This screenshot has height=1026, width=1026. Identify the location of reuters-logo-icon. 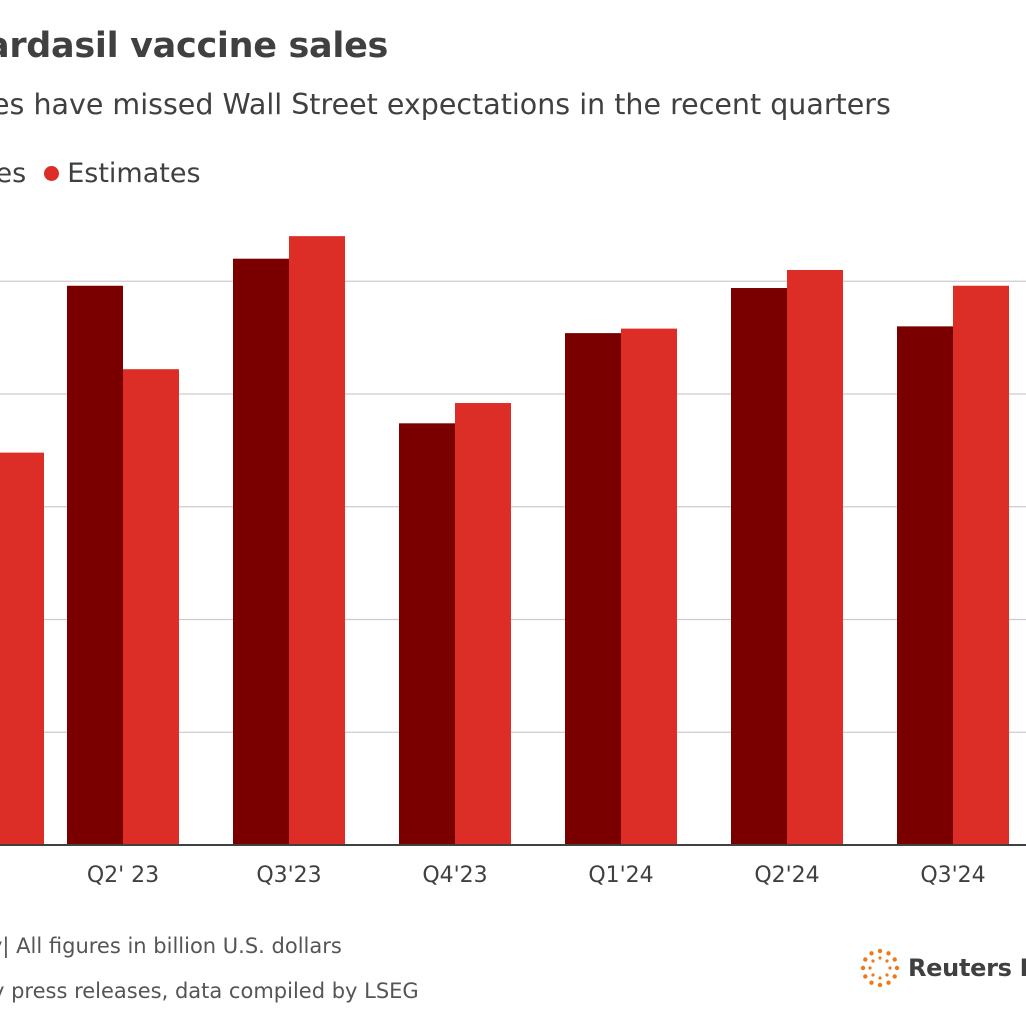
(880, 968).